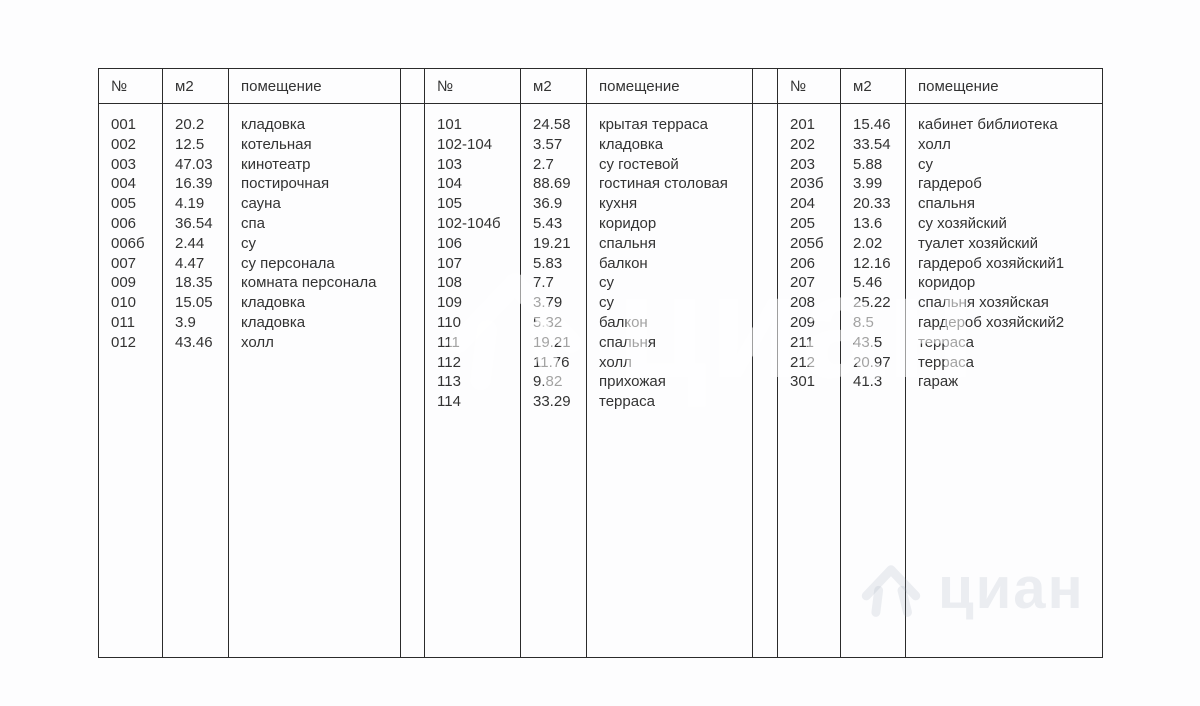 This screenshot has height=706, width=1200. What do you see at coordinates (195, 223) in the screenshot?
I see `room-area-cell: 36.54` at bounding box center [195, 223].